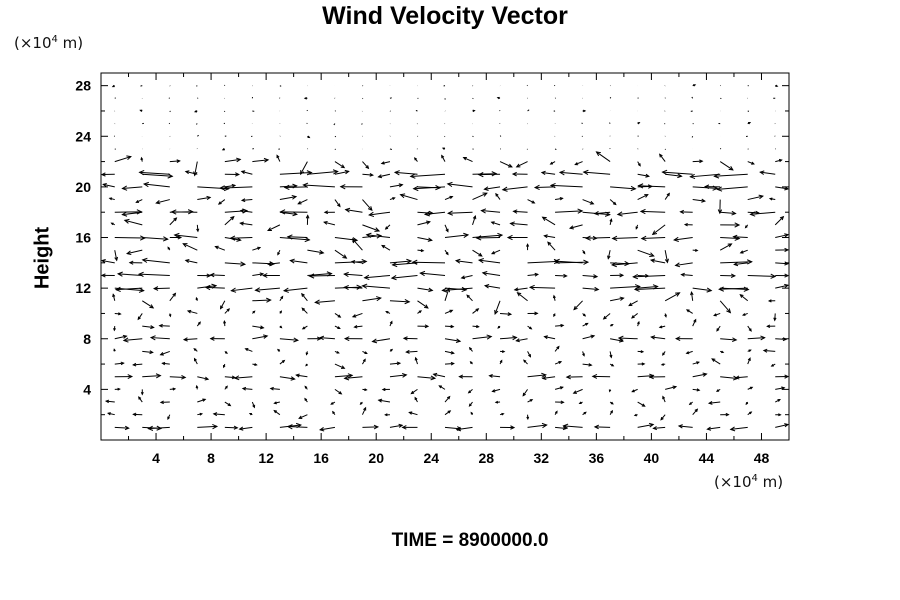 This screenshot has height=600, width=900. Describe the element at coordinates (87, 389) in the screenshot. I see `y-tick-label: 4` at that location.